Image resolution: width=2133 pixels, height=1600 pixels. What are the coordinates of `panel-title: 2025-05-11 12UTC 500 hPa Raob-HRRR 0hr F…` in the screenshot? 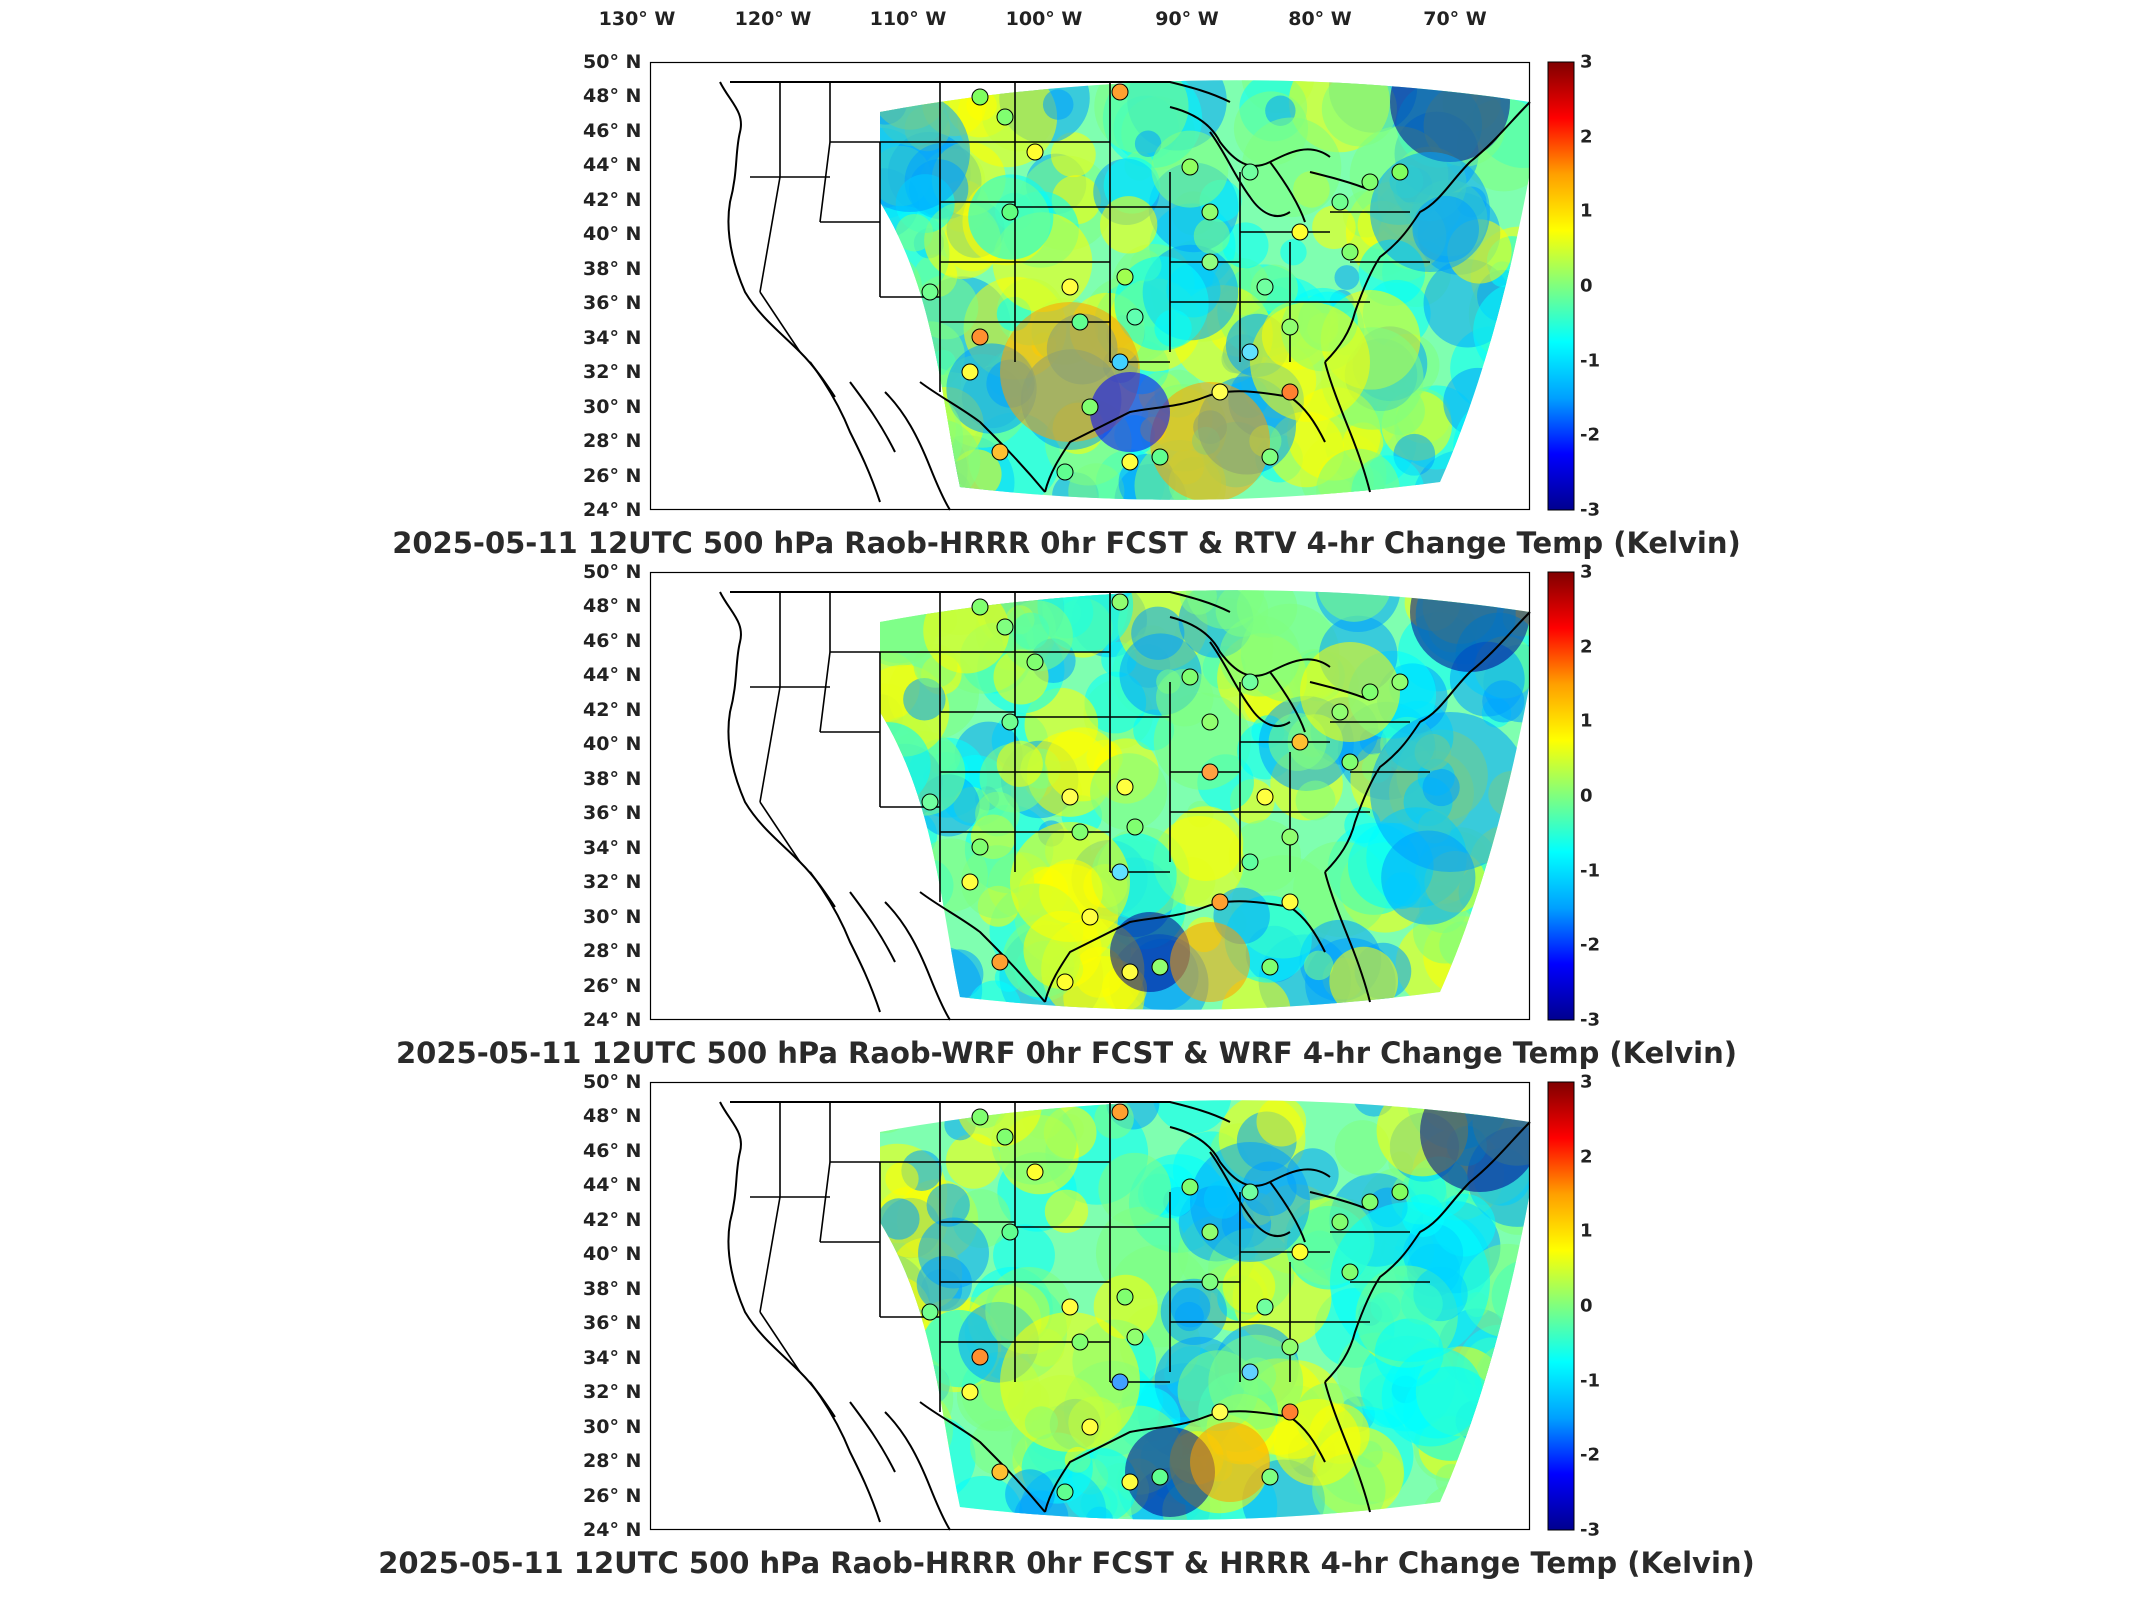 It's located at (1066, 543).